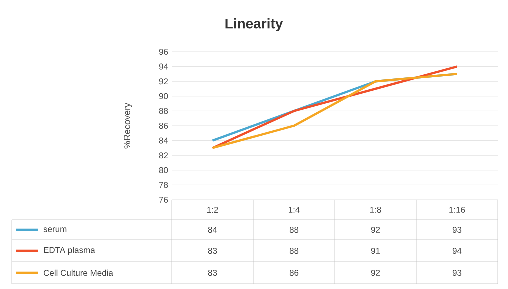  I want to click on y-tick-label: 84, so click(163, 141).